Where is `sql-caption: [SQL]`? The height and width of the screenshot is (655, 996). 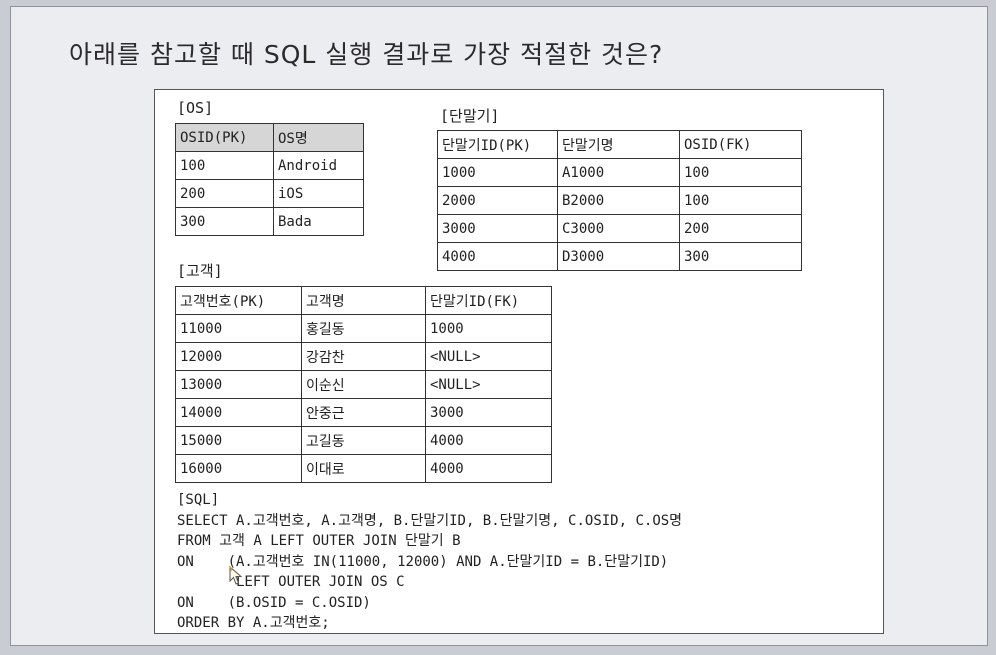
sql-caption: [SQL] is located at coordinates (198, 500).